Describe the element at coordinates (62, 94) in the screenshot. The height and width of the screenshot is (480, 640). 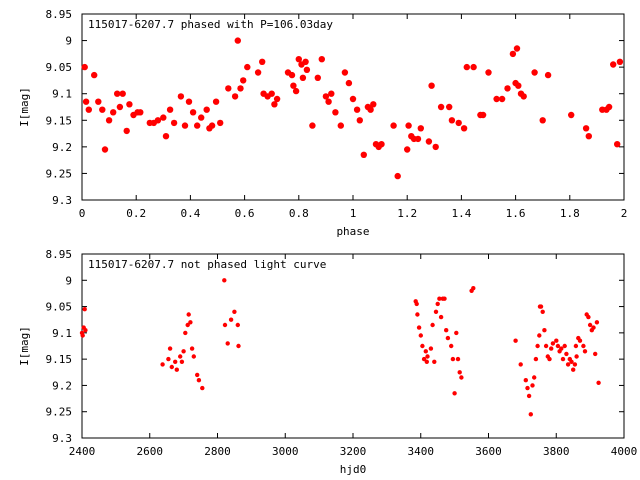
I see `y-tick-label: 9.1` at that location.